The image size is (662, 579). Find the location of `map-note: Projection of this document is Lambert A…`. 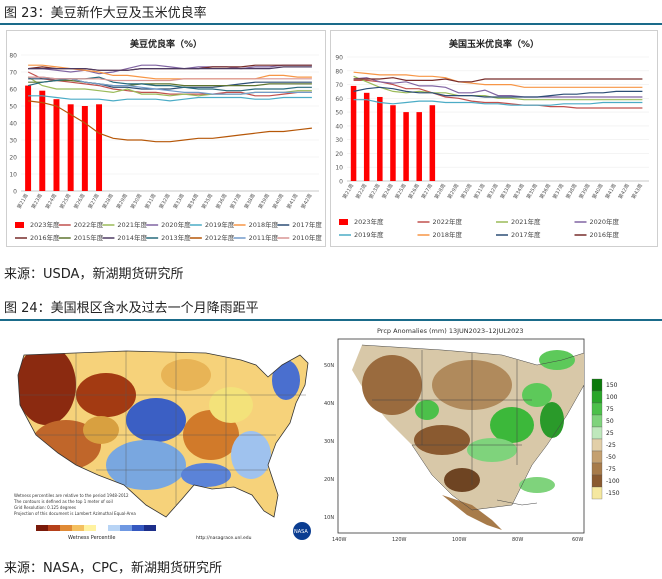

map-note: Projection of this document is Lambert A… is located at coordinates (75, 513).